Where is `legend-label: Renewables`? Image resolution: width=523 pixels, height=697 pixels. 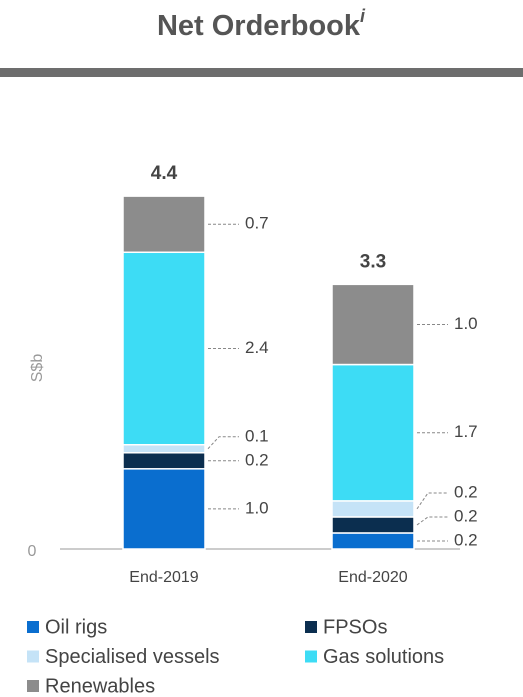
legend-label: Renewables is located at coordinates (100, 686).